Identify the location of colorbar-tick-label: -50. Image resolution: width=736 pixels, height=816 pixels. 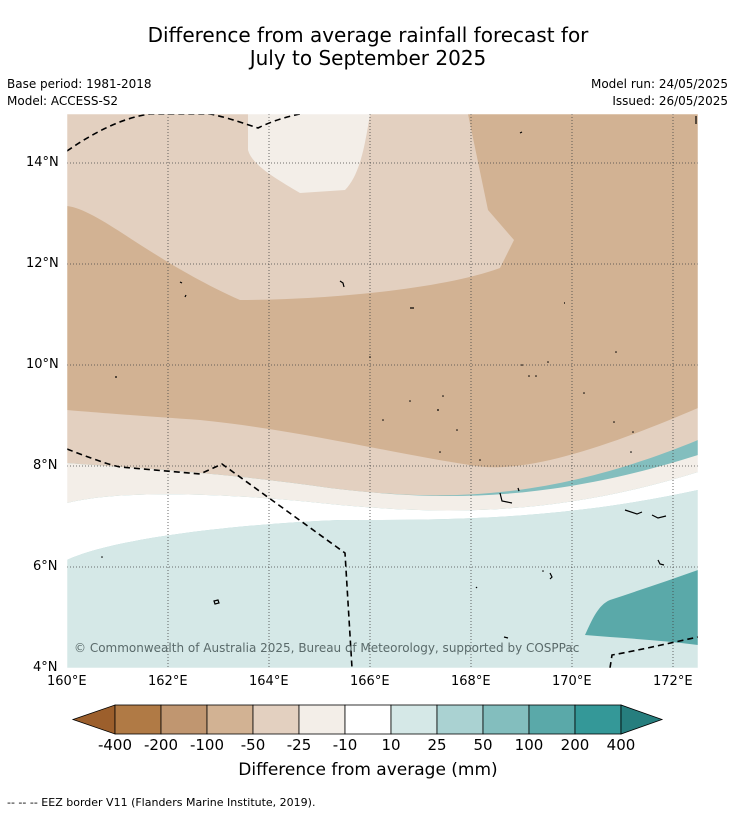
(253, 745).